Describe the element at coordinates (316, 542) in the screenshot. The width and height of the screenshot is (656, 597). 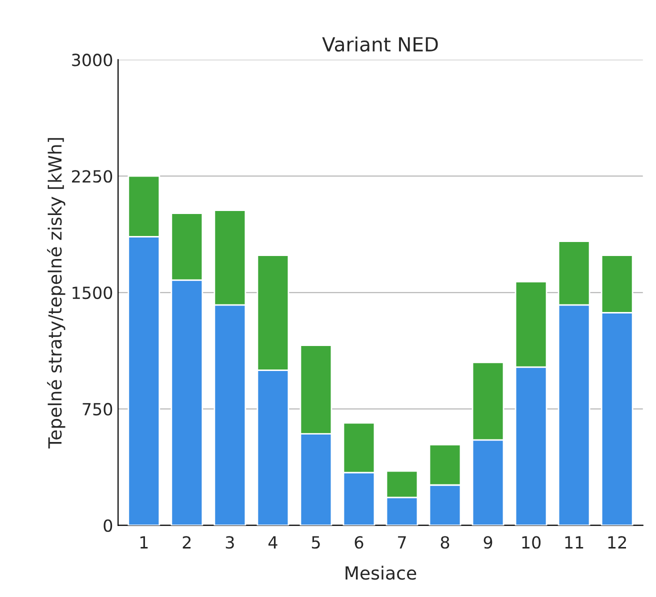
I see `x-tick-label: 5` at that location.